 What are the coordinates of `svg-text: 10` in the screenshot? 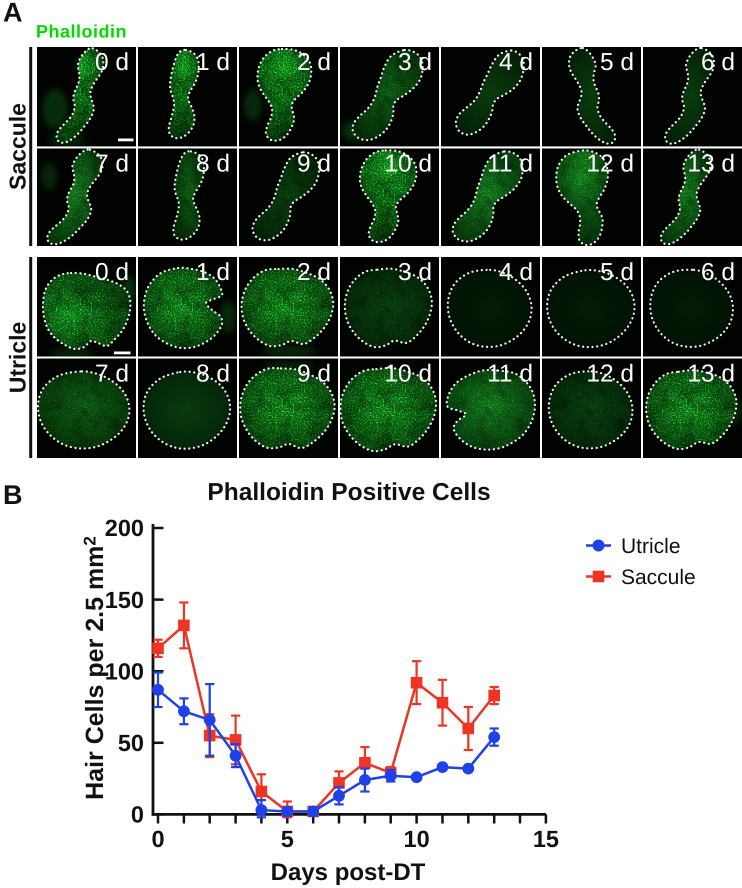 It's located at (417, 839).